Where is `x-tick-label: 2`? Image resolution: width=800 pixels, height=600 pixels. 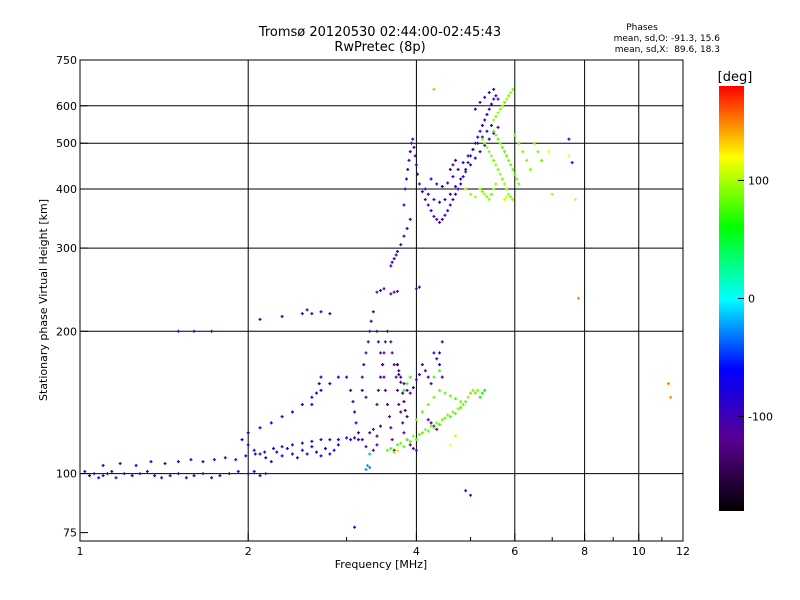 x-tick-label: 2 is located at coordinates (248, 551).